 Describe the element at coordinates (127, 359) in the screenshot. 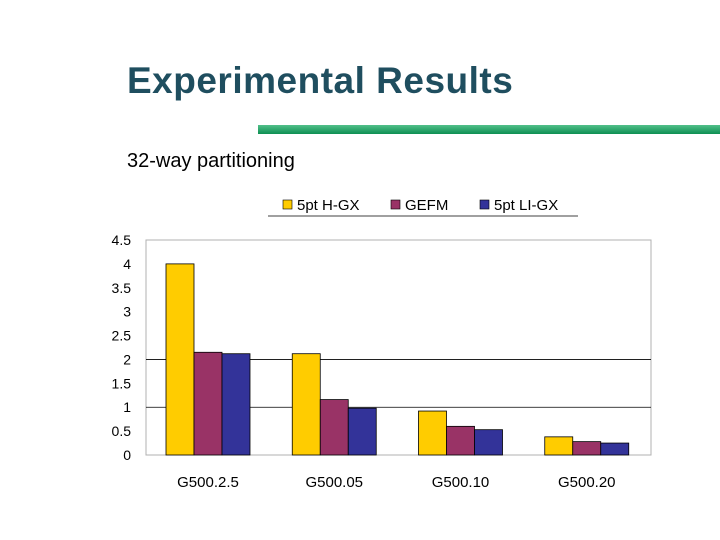

I see `y-tick-label: 2` at that location.